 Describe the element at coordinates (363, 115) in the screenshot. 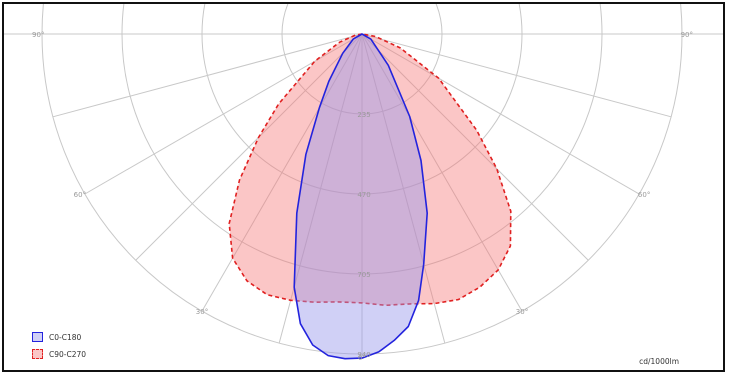

I see `radial-tick-label: 235` at that location.